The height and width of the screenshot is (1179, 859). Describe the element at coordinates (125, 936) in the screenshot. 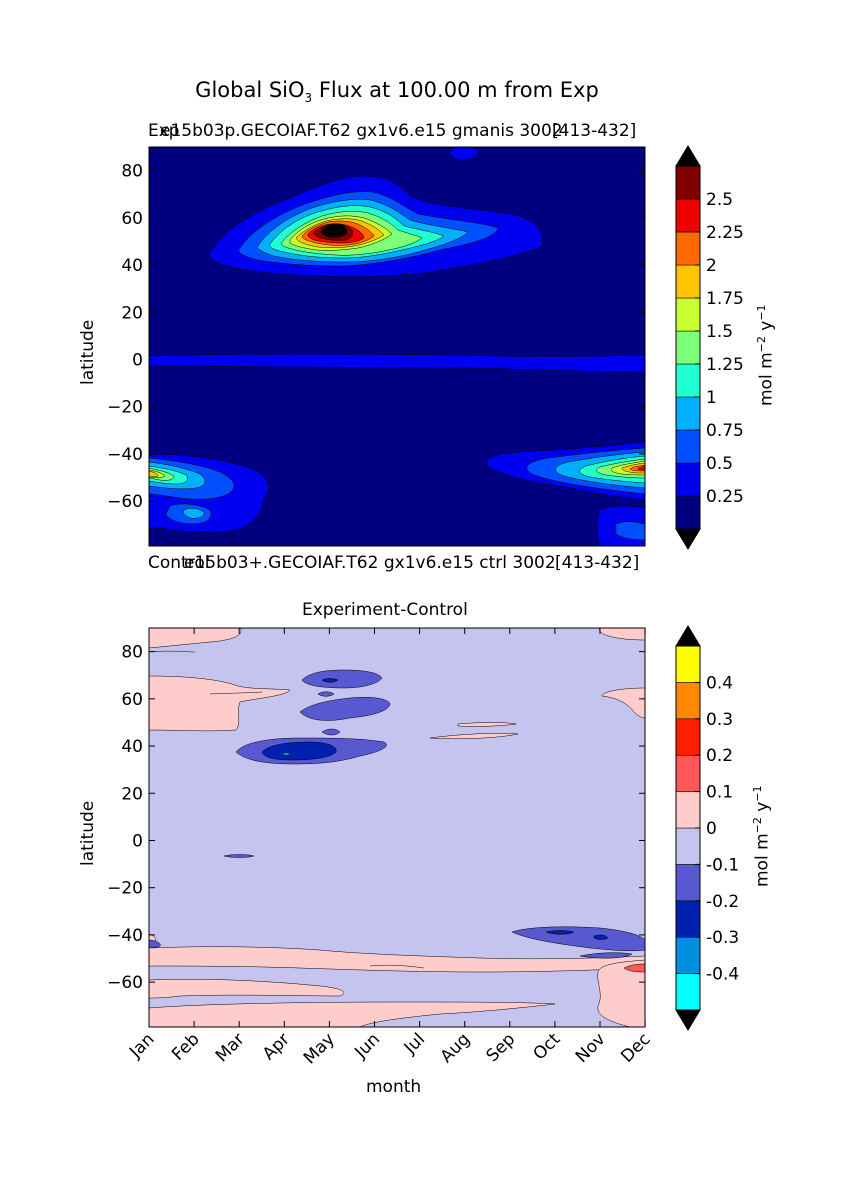

I see `bottom-ytick-label: −40` at that location.